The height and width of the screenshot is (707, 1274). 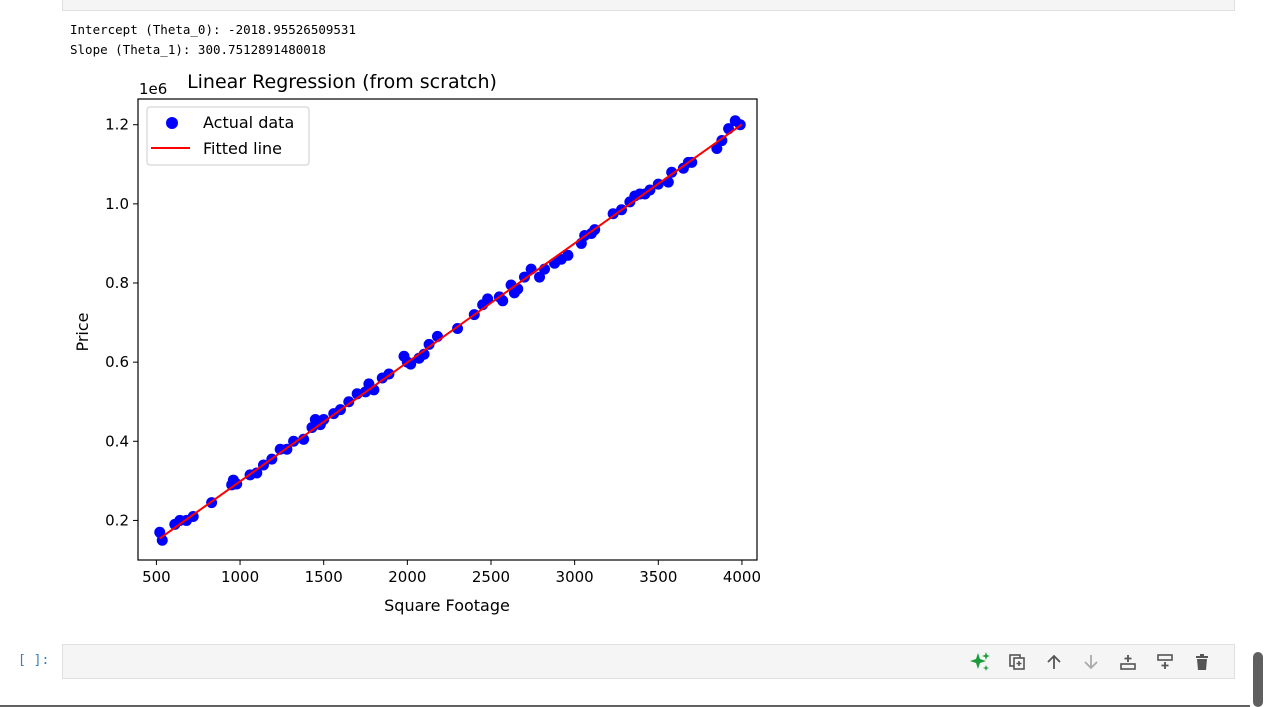 What do you see at coordinates (242, 148) in the screenshot?
I see `legend-label-fitted: Fitted line` at bounding box center [242, 148].